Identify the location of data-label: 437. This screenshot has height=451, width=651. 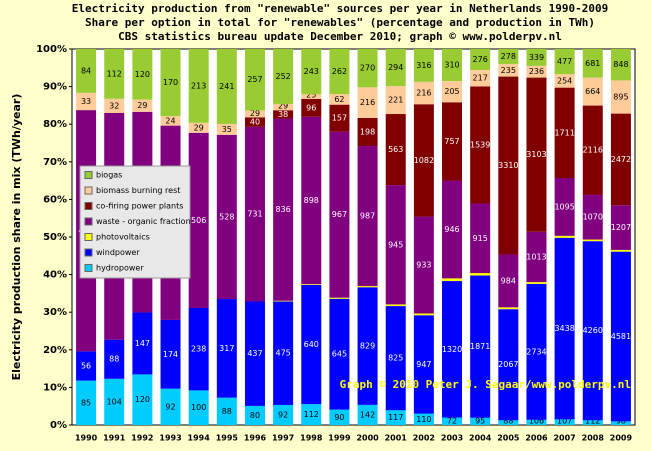
(254, 353).